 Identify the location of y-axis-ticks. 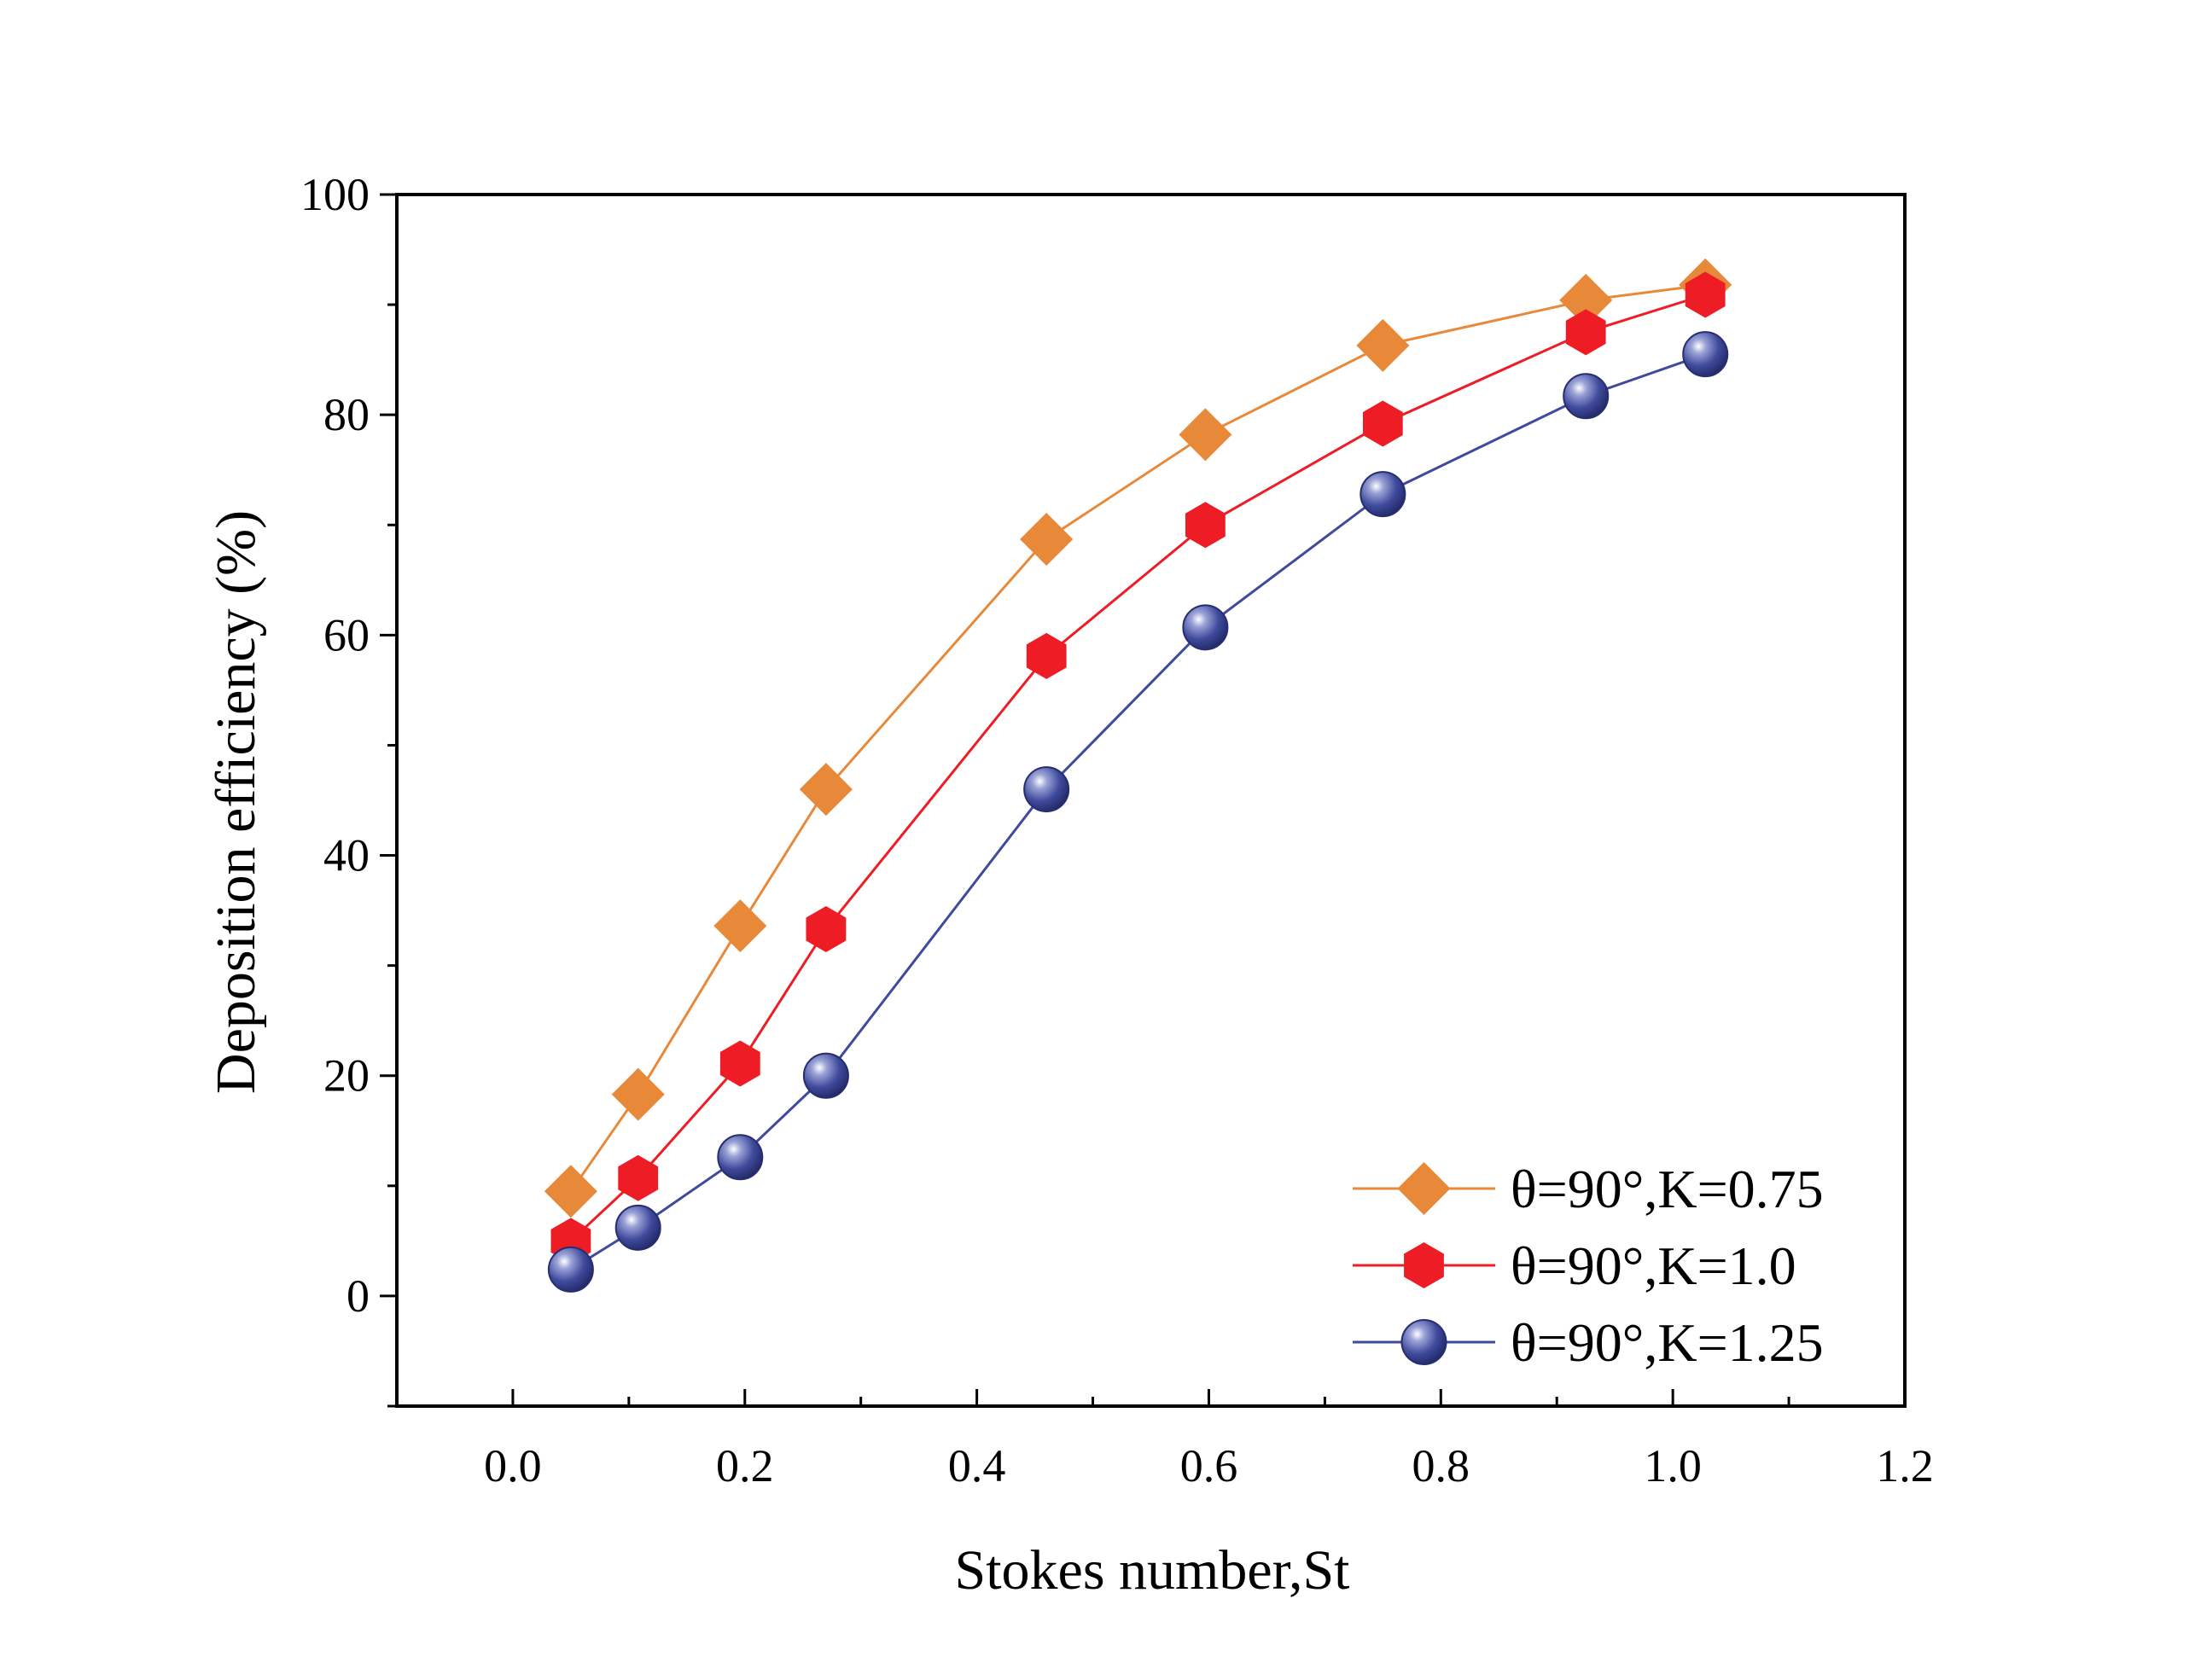
(388, 801).